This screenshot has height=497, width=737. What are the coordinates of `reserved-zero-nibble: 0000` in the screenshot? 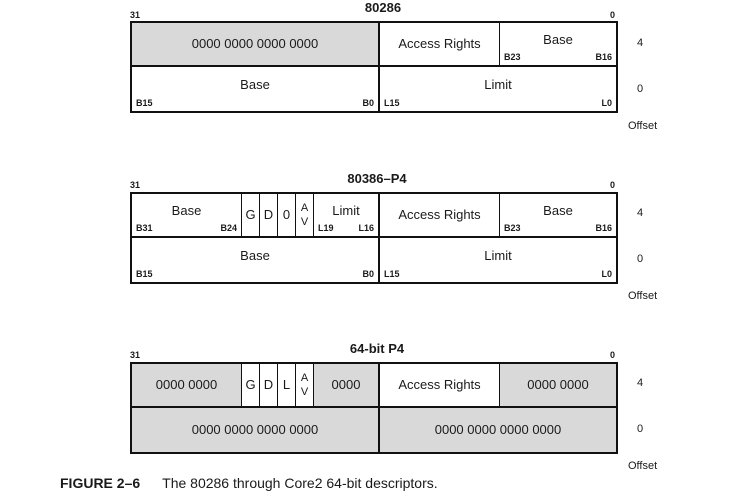 It's located at (347, 385).